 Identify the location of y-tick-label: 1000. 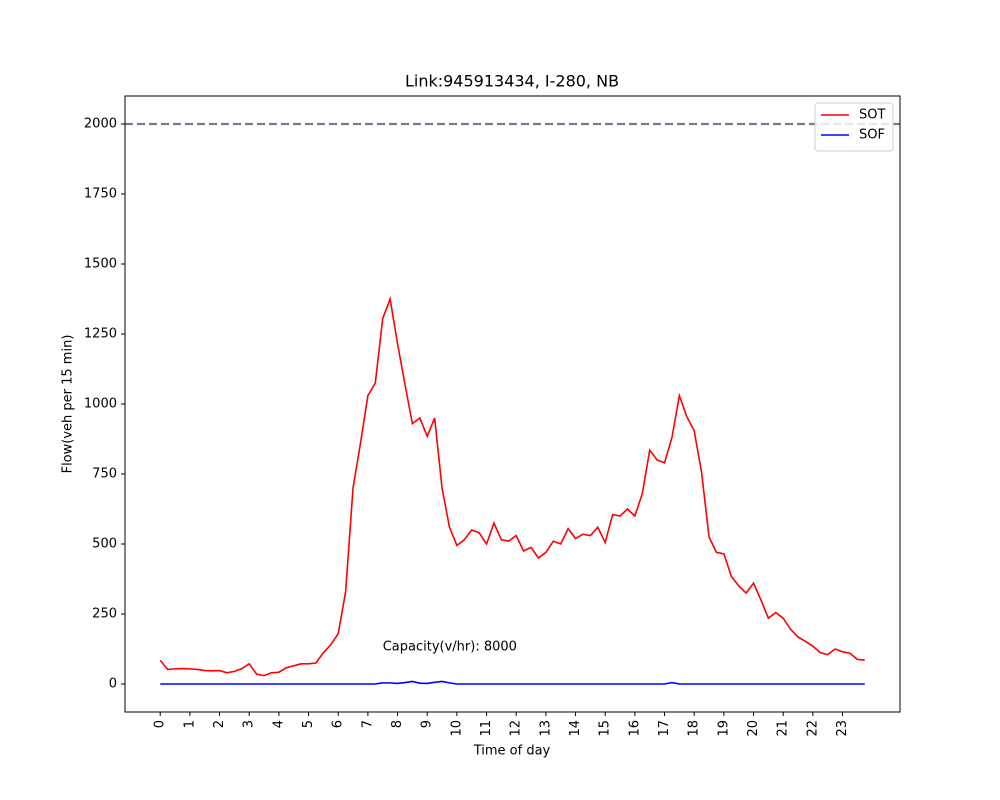
(100, 404).